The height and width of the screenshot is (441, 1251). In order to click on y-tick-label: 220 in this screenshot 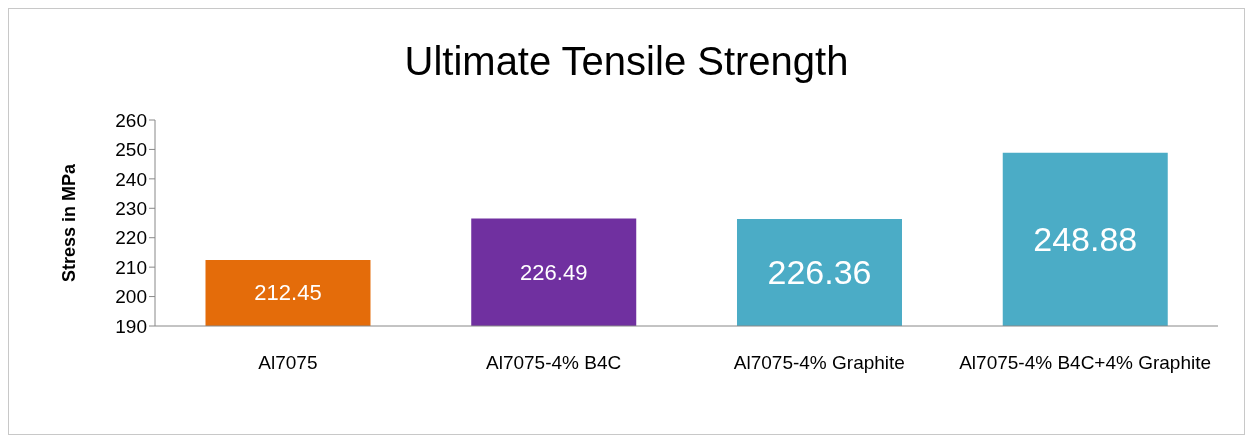, I will do `click(131, 238)`.